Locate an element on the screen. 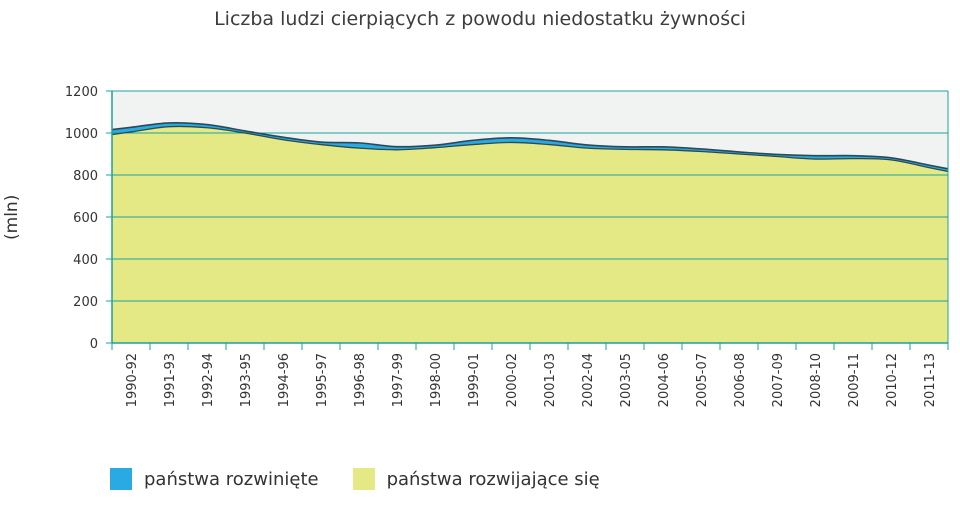 Image resolution: width=960 pixels, height=505 pixels. x-tick-label: 1997-99 is located at coordinates (398, 380).